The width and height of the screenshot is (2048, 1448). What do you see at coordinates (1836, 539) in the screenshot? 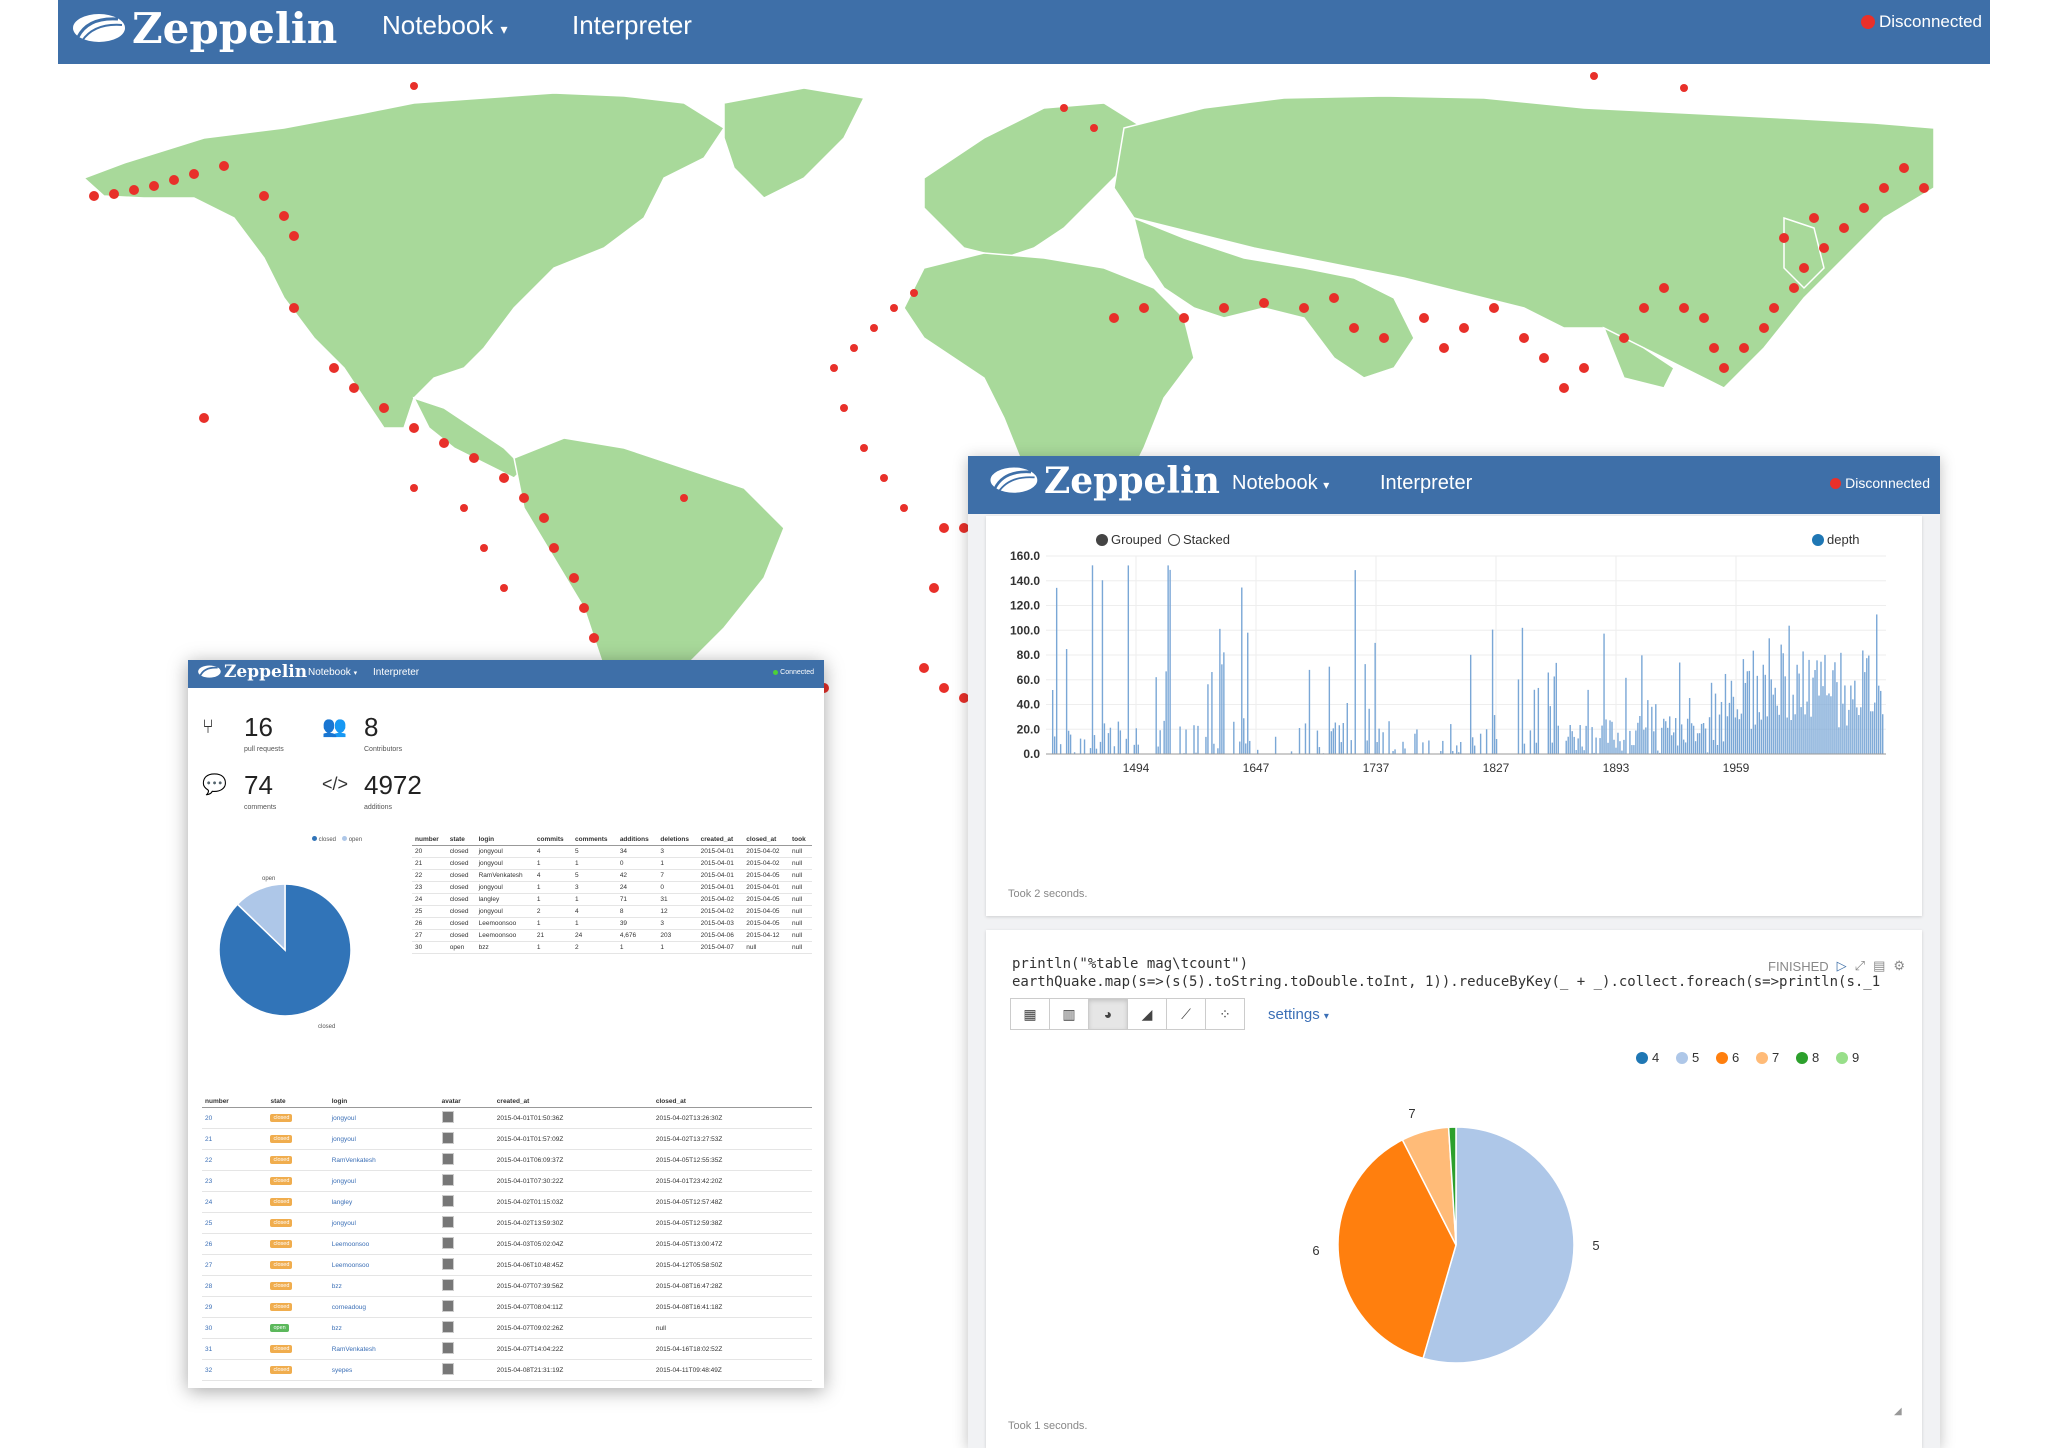
I see `depth-legend: depth` at bounding box center [1836, 539].